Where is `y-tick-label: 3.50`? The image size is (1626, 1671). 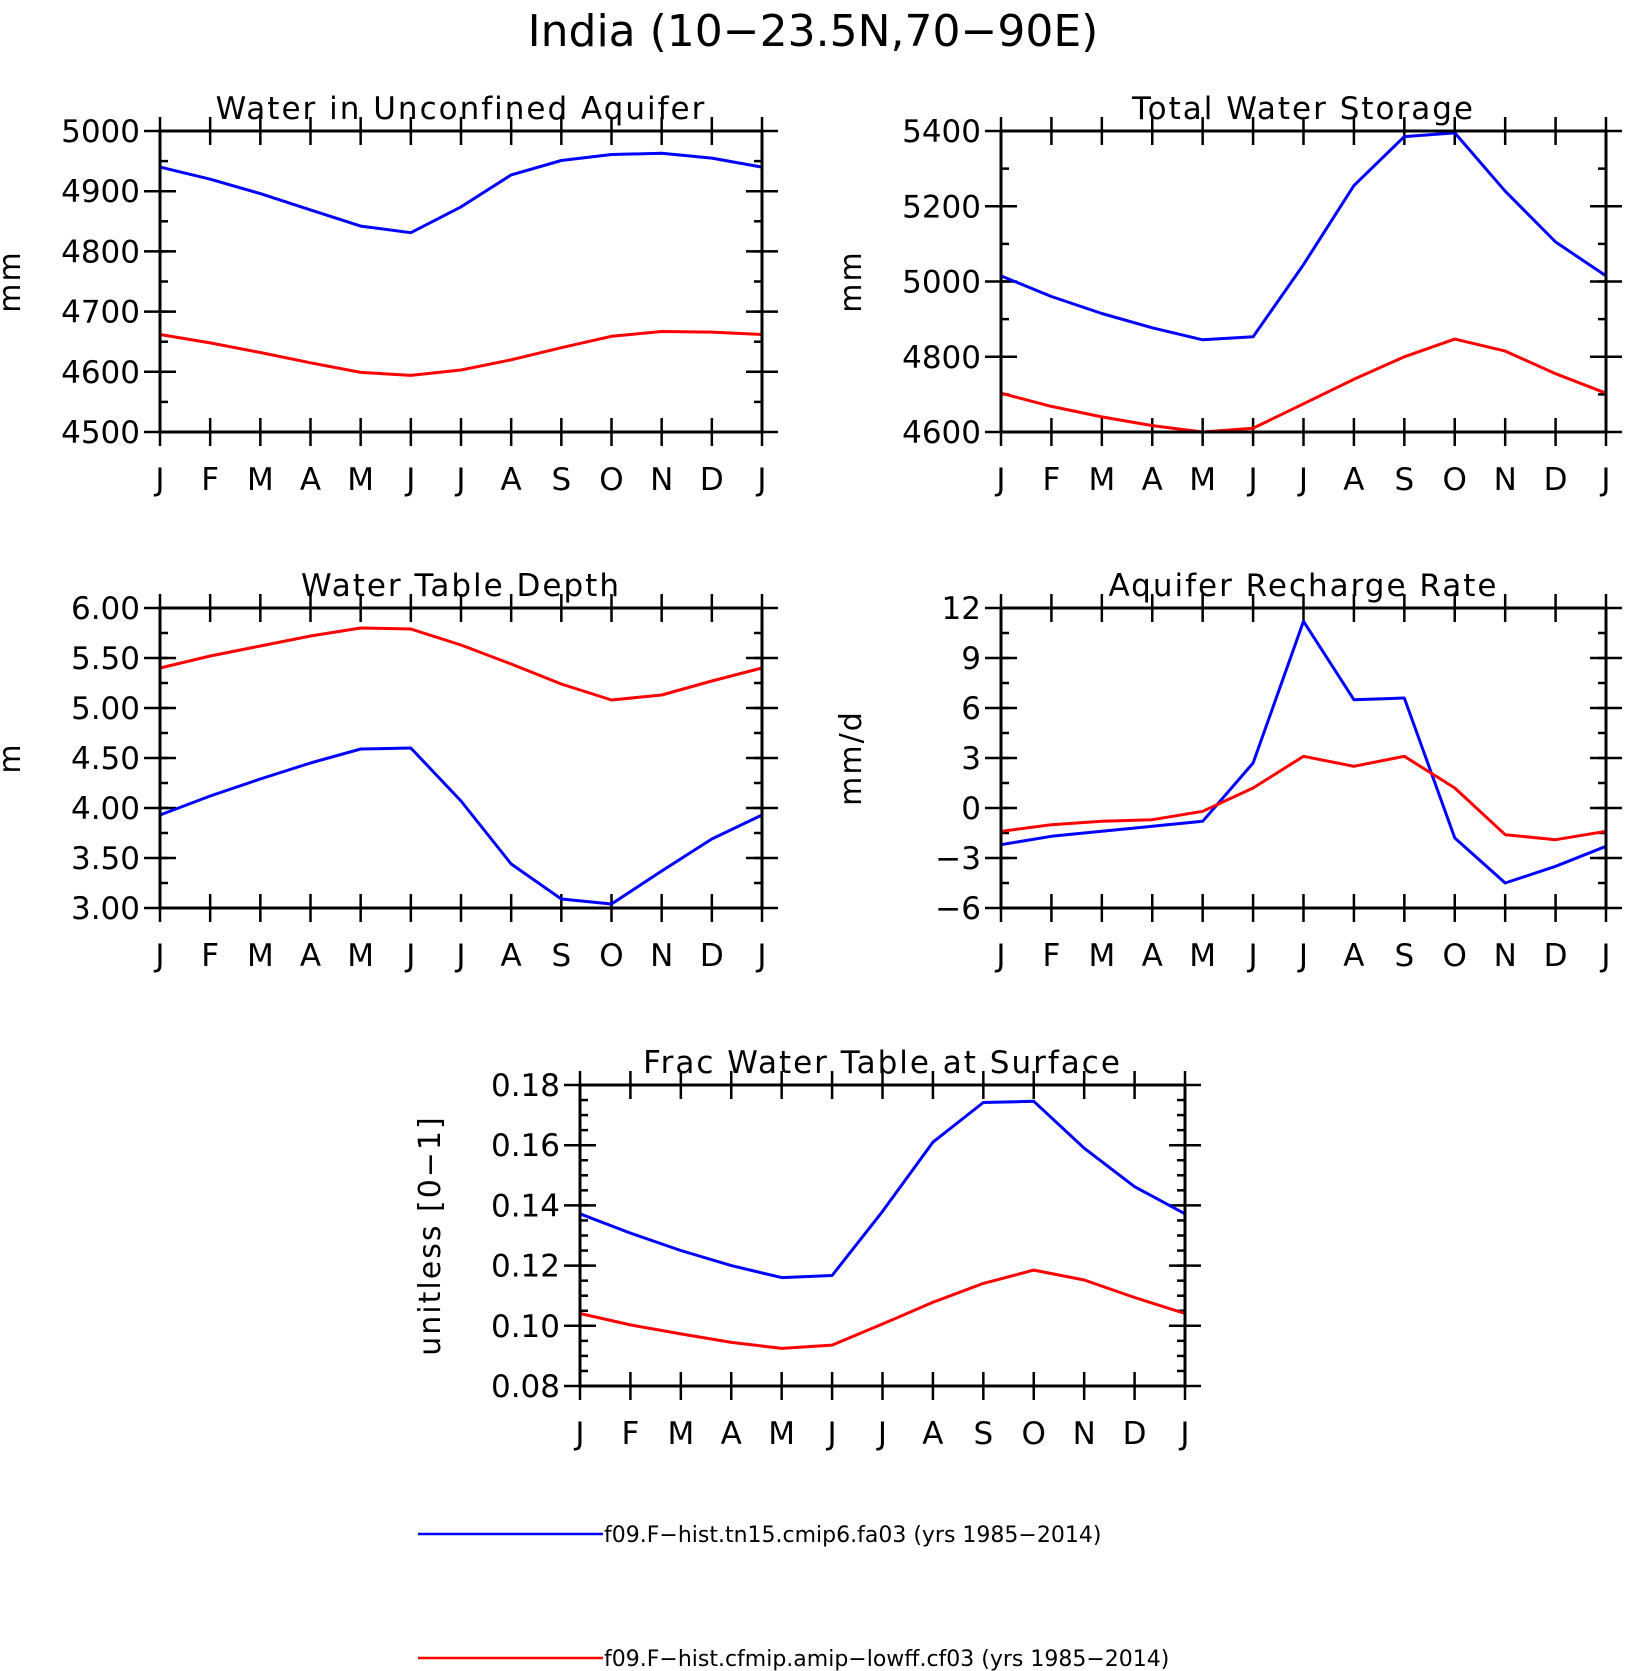
y-tick-label: 3.50 is located at coordinates (105, 859).